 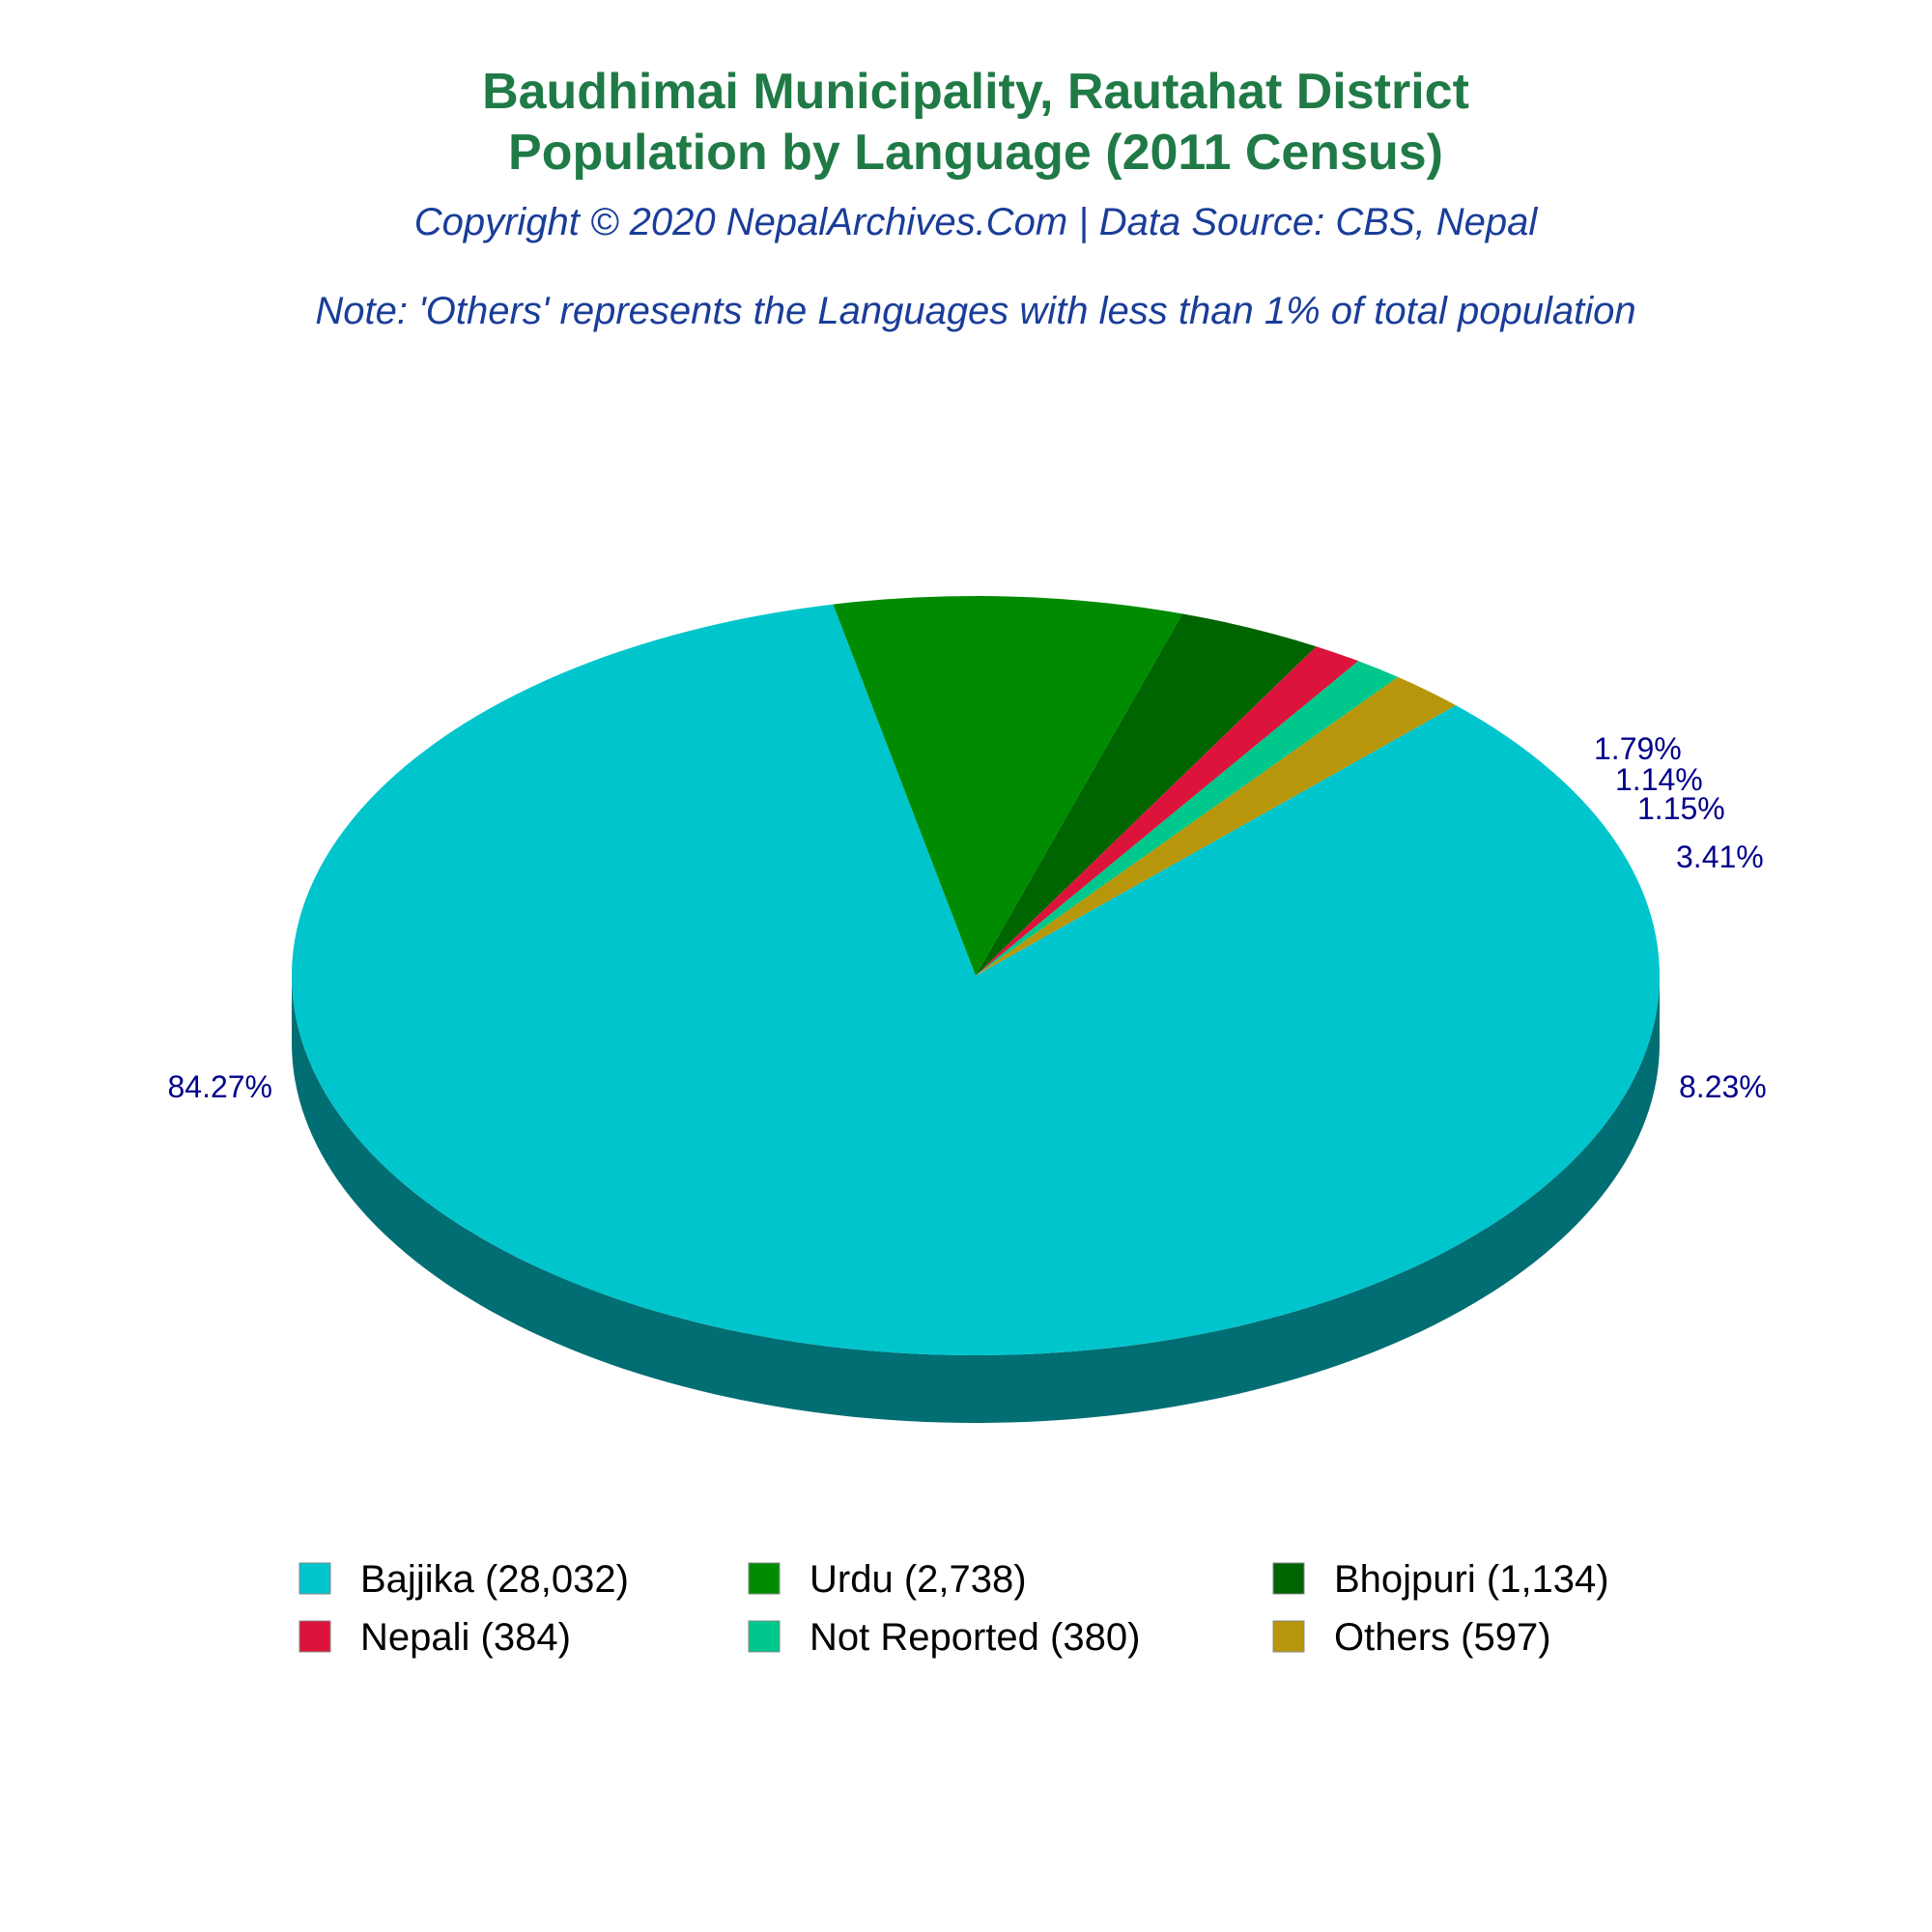 I want to click on pie-slice-nepali, so click(x=1167, y=811).